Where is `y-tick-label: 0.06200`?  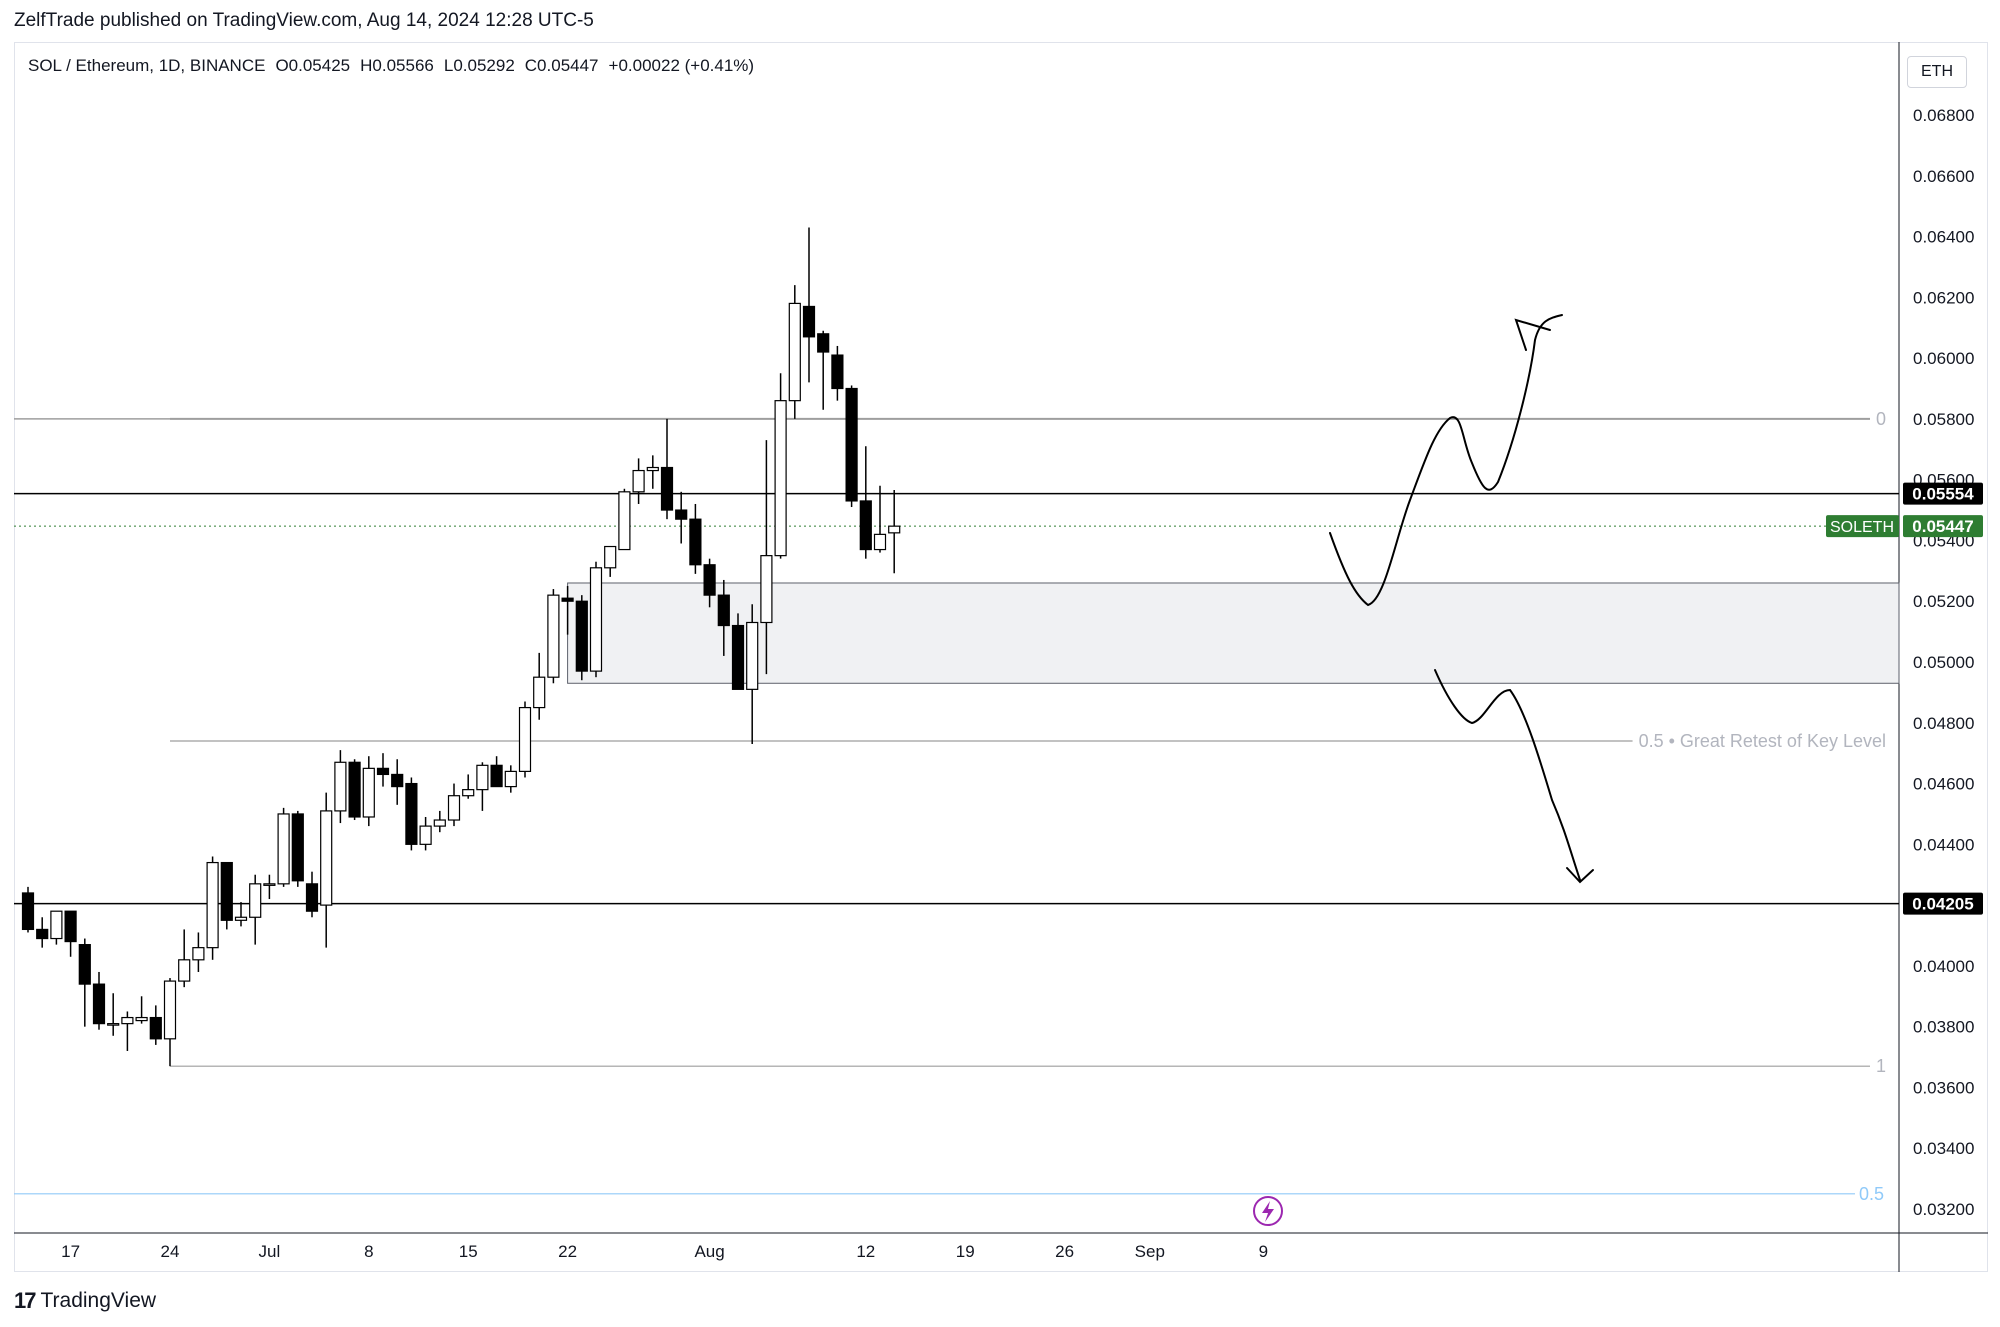
y-tick-label: 0.06200 is located at coordinates (1943, 297).